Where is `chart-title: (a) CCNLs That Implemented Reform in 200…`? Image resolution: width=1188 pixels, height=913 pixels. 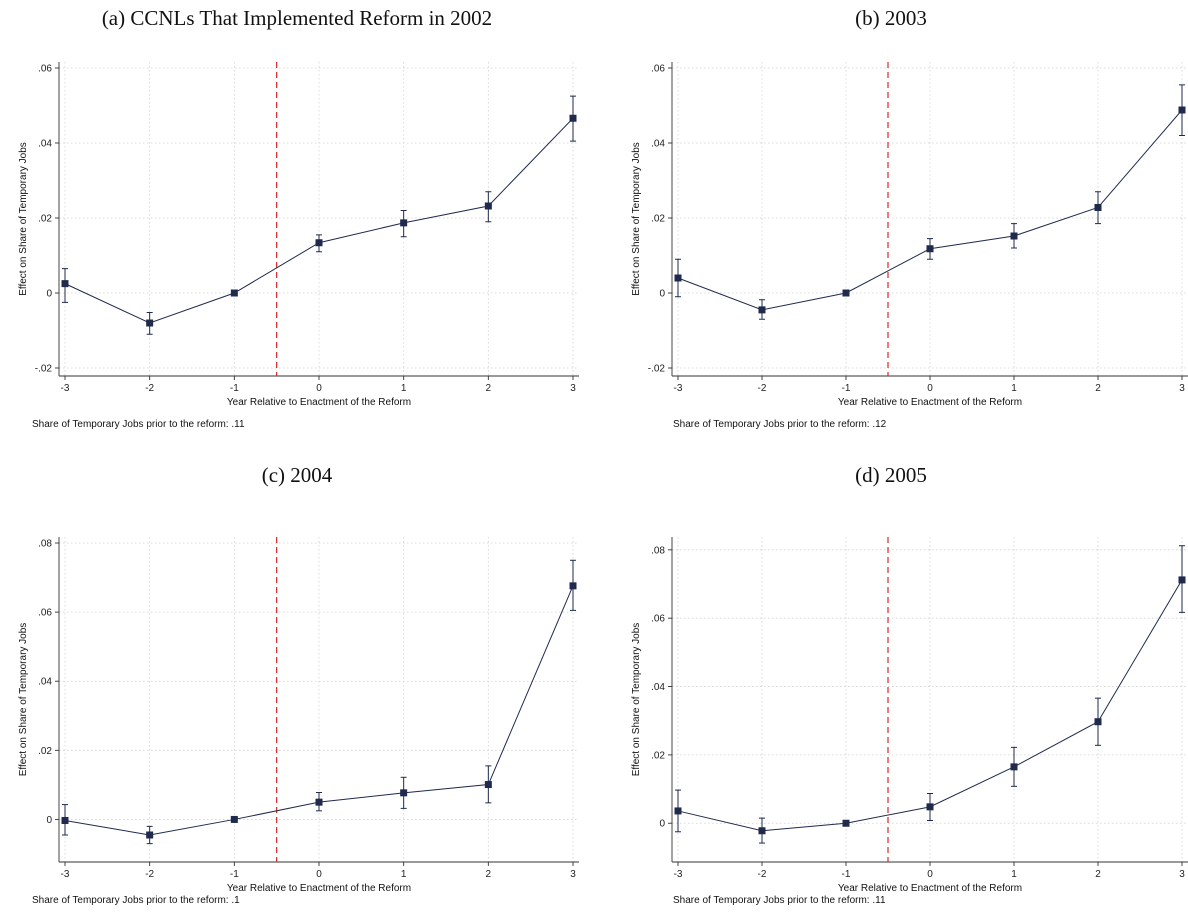
chart-title: (a) CCNLs That Implemented Reform in 200… is located at coordinates (297, 18).